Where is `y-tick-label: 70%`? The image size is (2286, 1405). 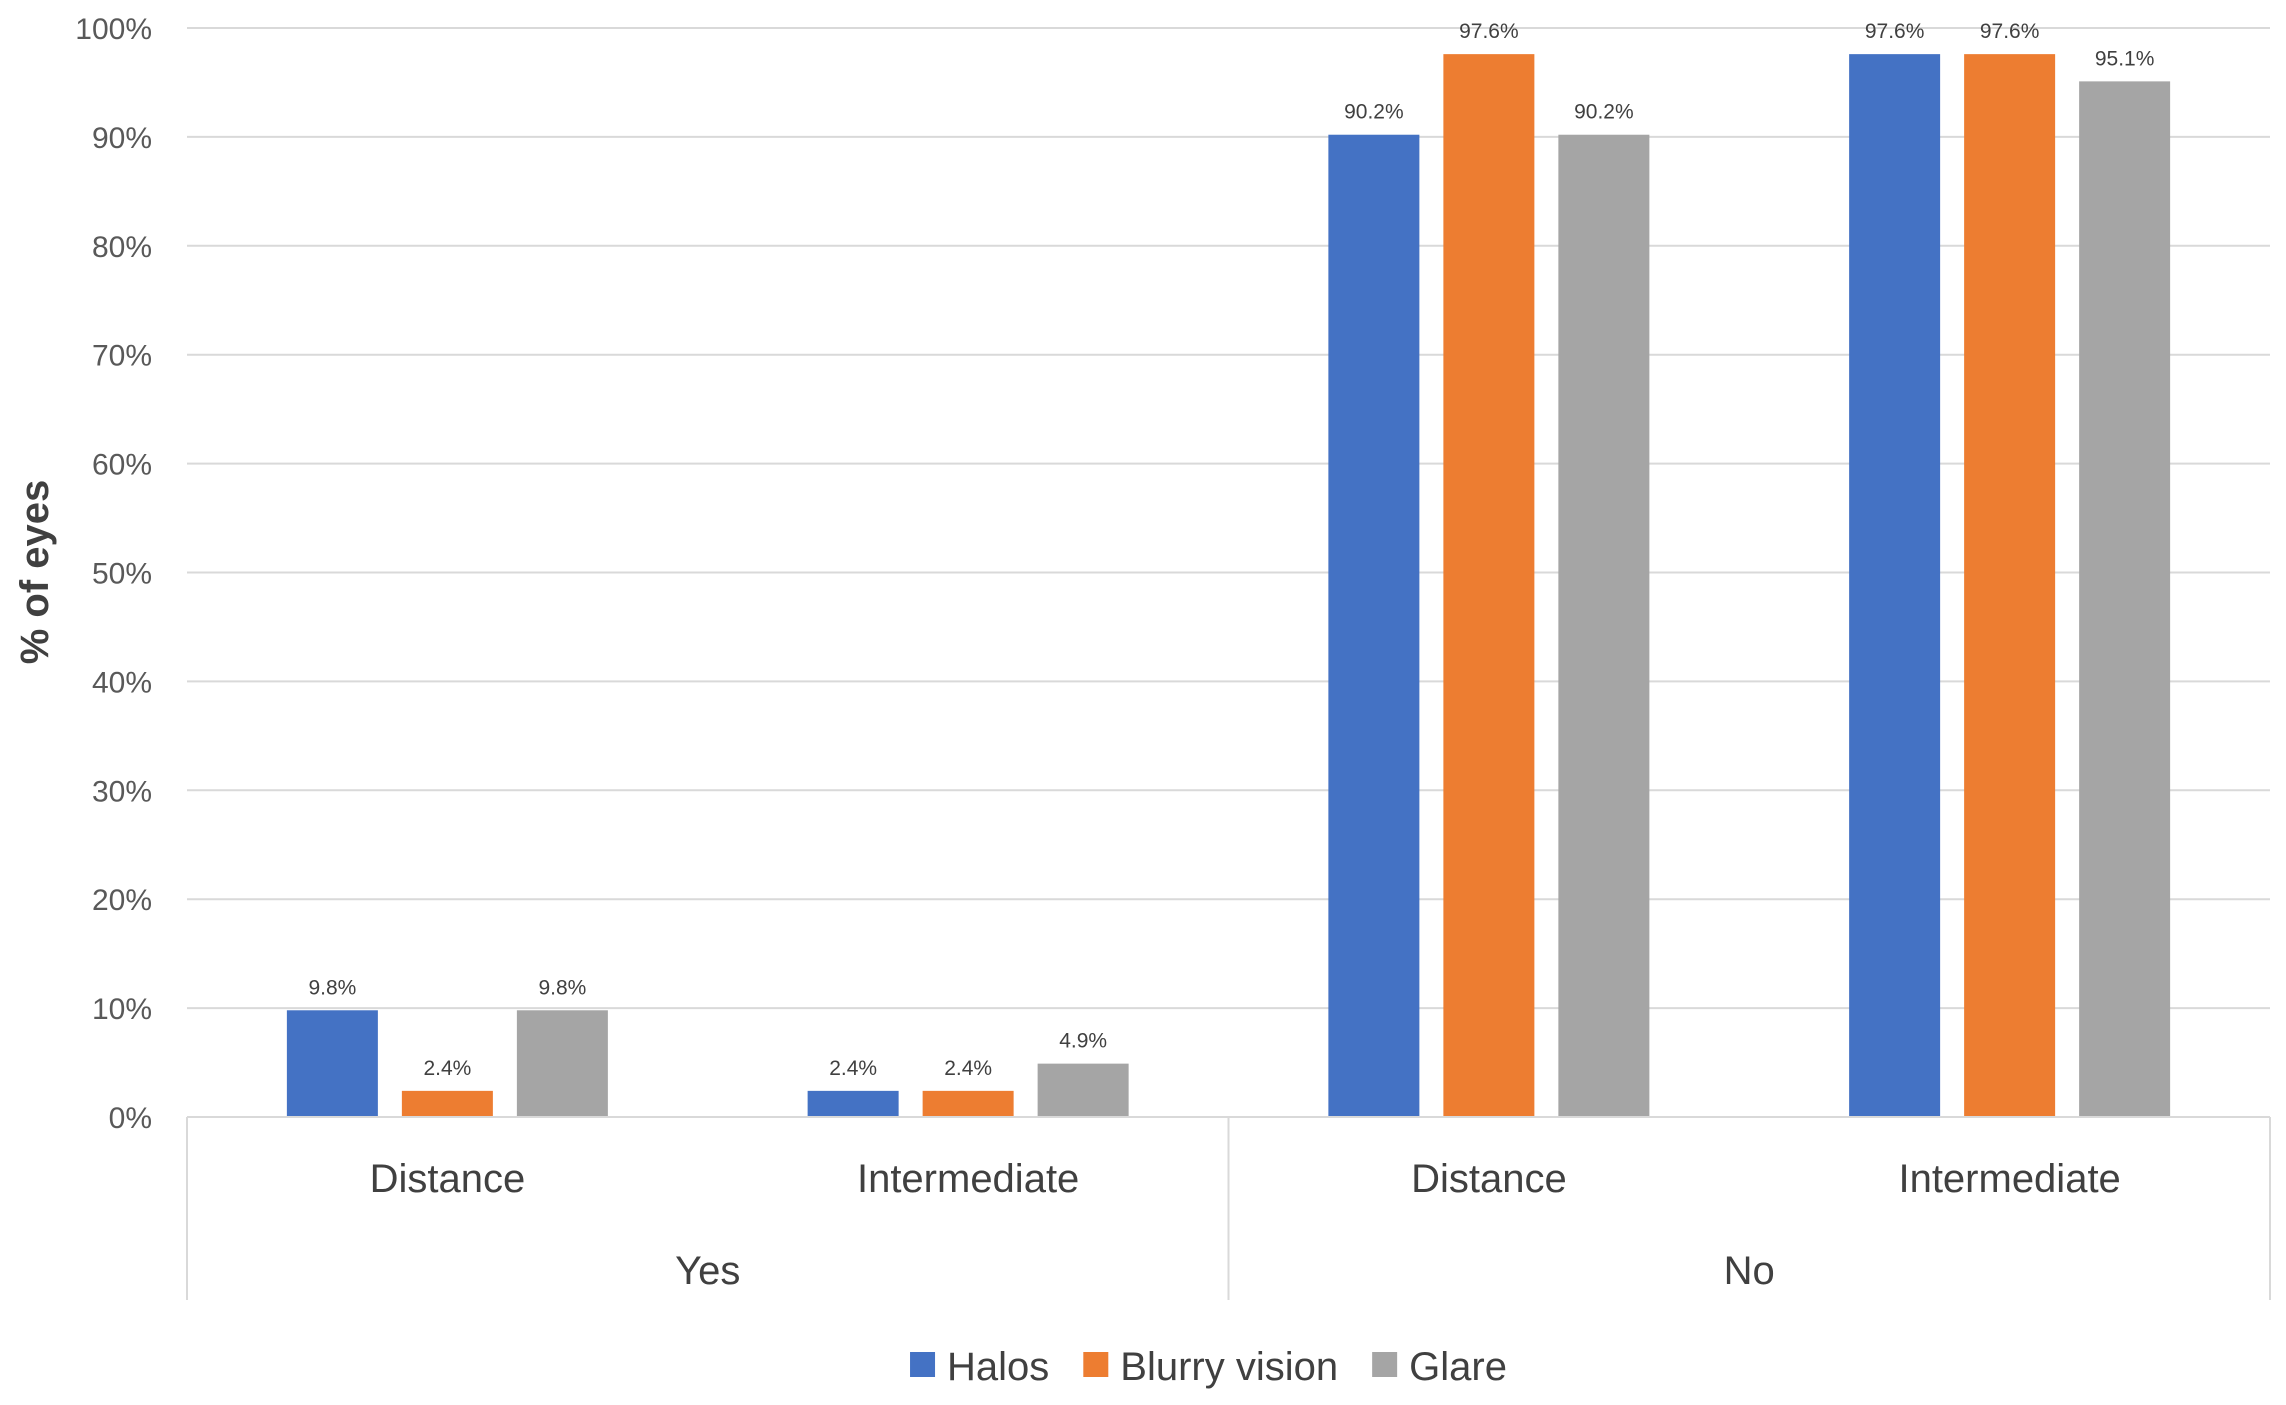
y-tick-label: 70% is located at coordinates (122, 356).